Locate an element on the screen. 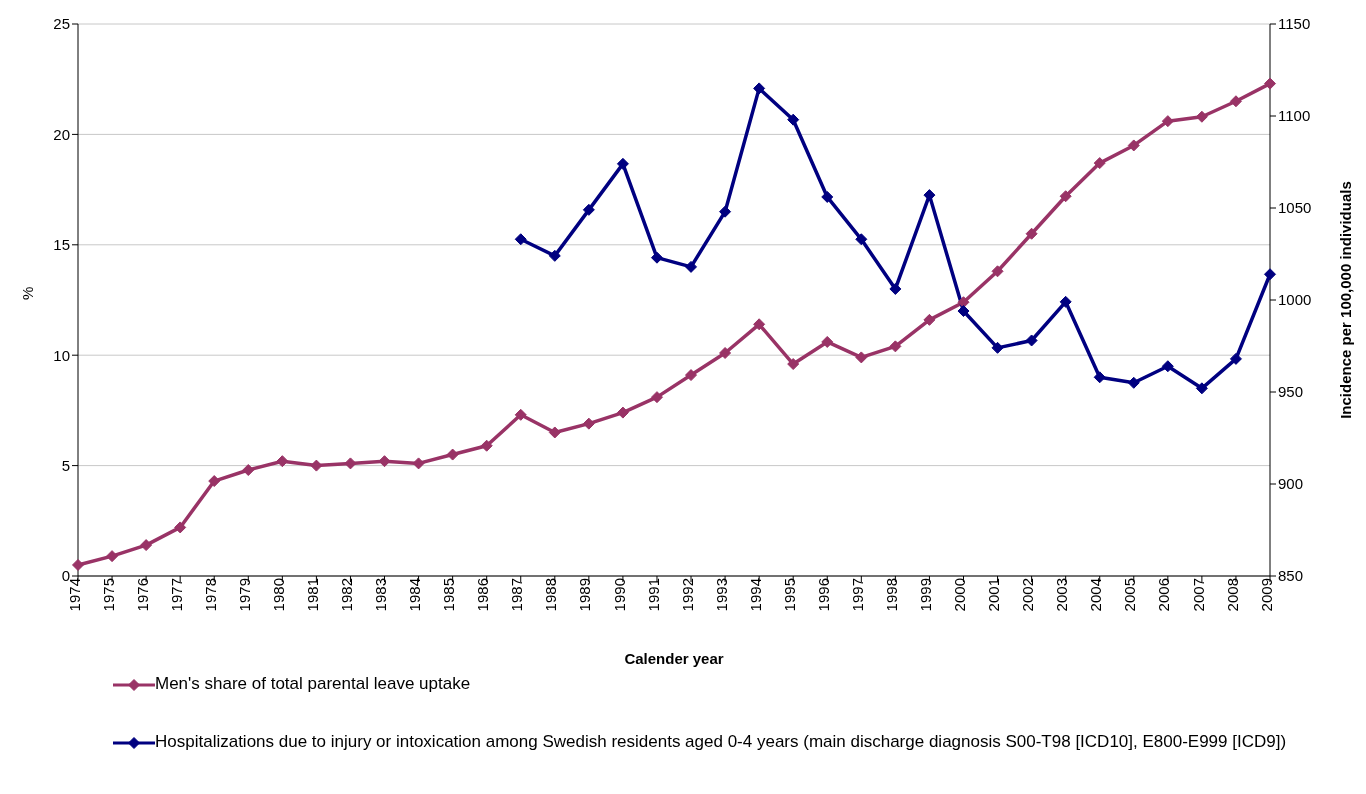 The width and height of the screenshot is (1366, 794). x-axis-title: Calender year is located at coordinates (674, 658).